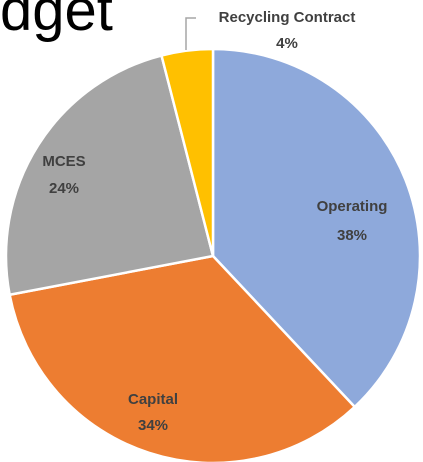 The width and height of the screenshot is (423, 462). What do you see at coordinates (153, 399) in the screenshot?
I see `slice-label-capital: Capital` at bounding box center [153, 399].